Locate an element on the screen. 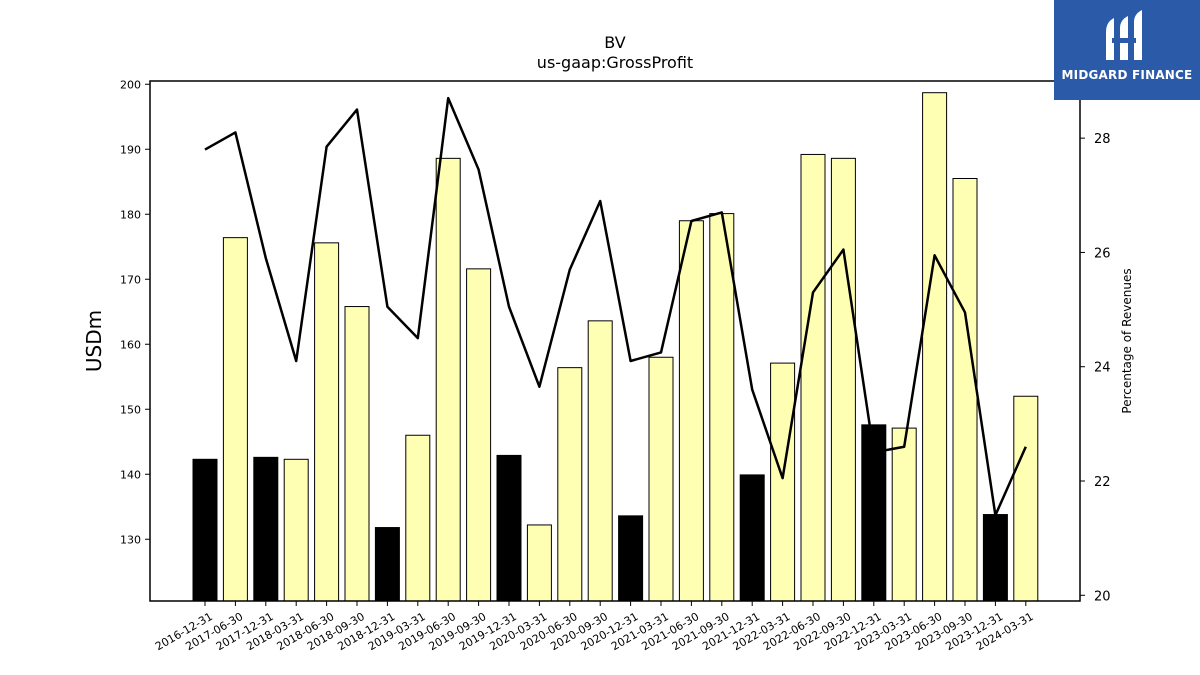 The image size is (1200, 675). logo-text: MIDGARD FINANCE is located at coordinates (1127, 75).